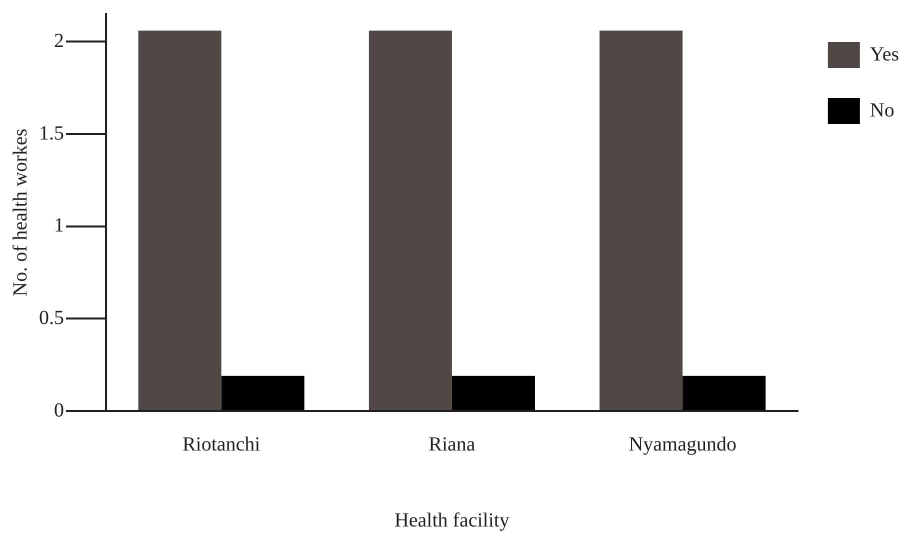 The width and height of the screenshot is (914, 547). I want to click on y-tick-label: 1, so click(59, 225).